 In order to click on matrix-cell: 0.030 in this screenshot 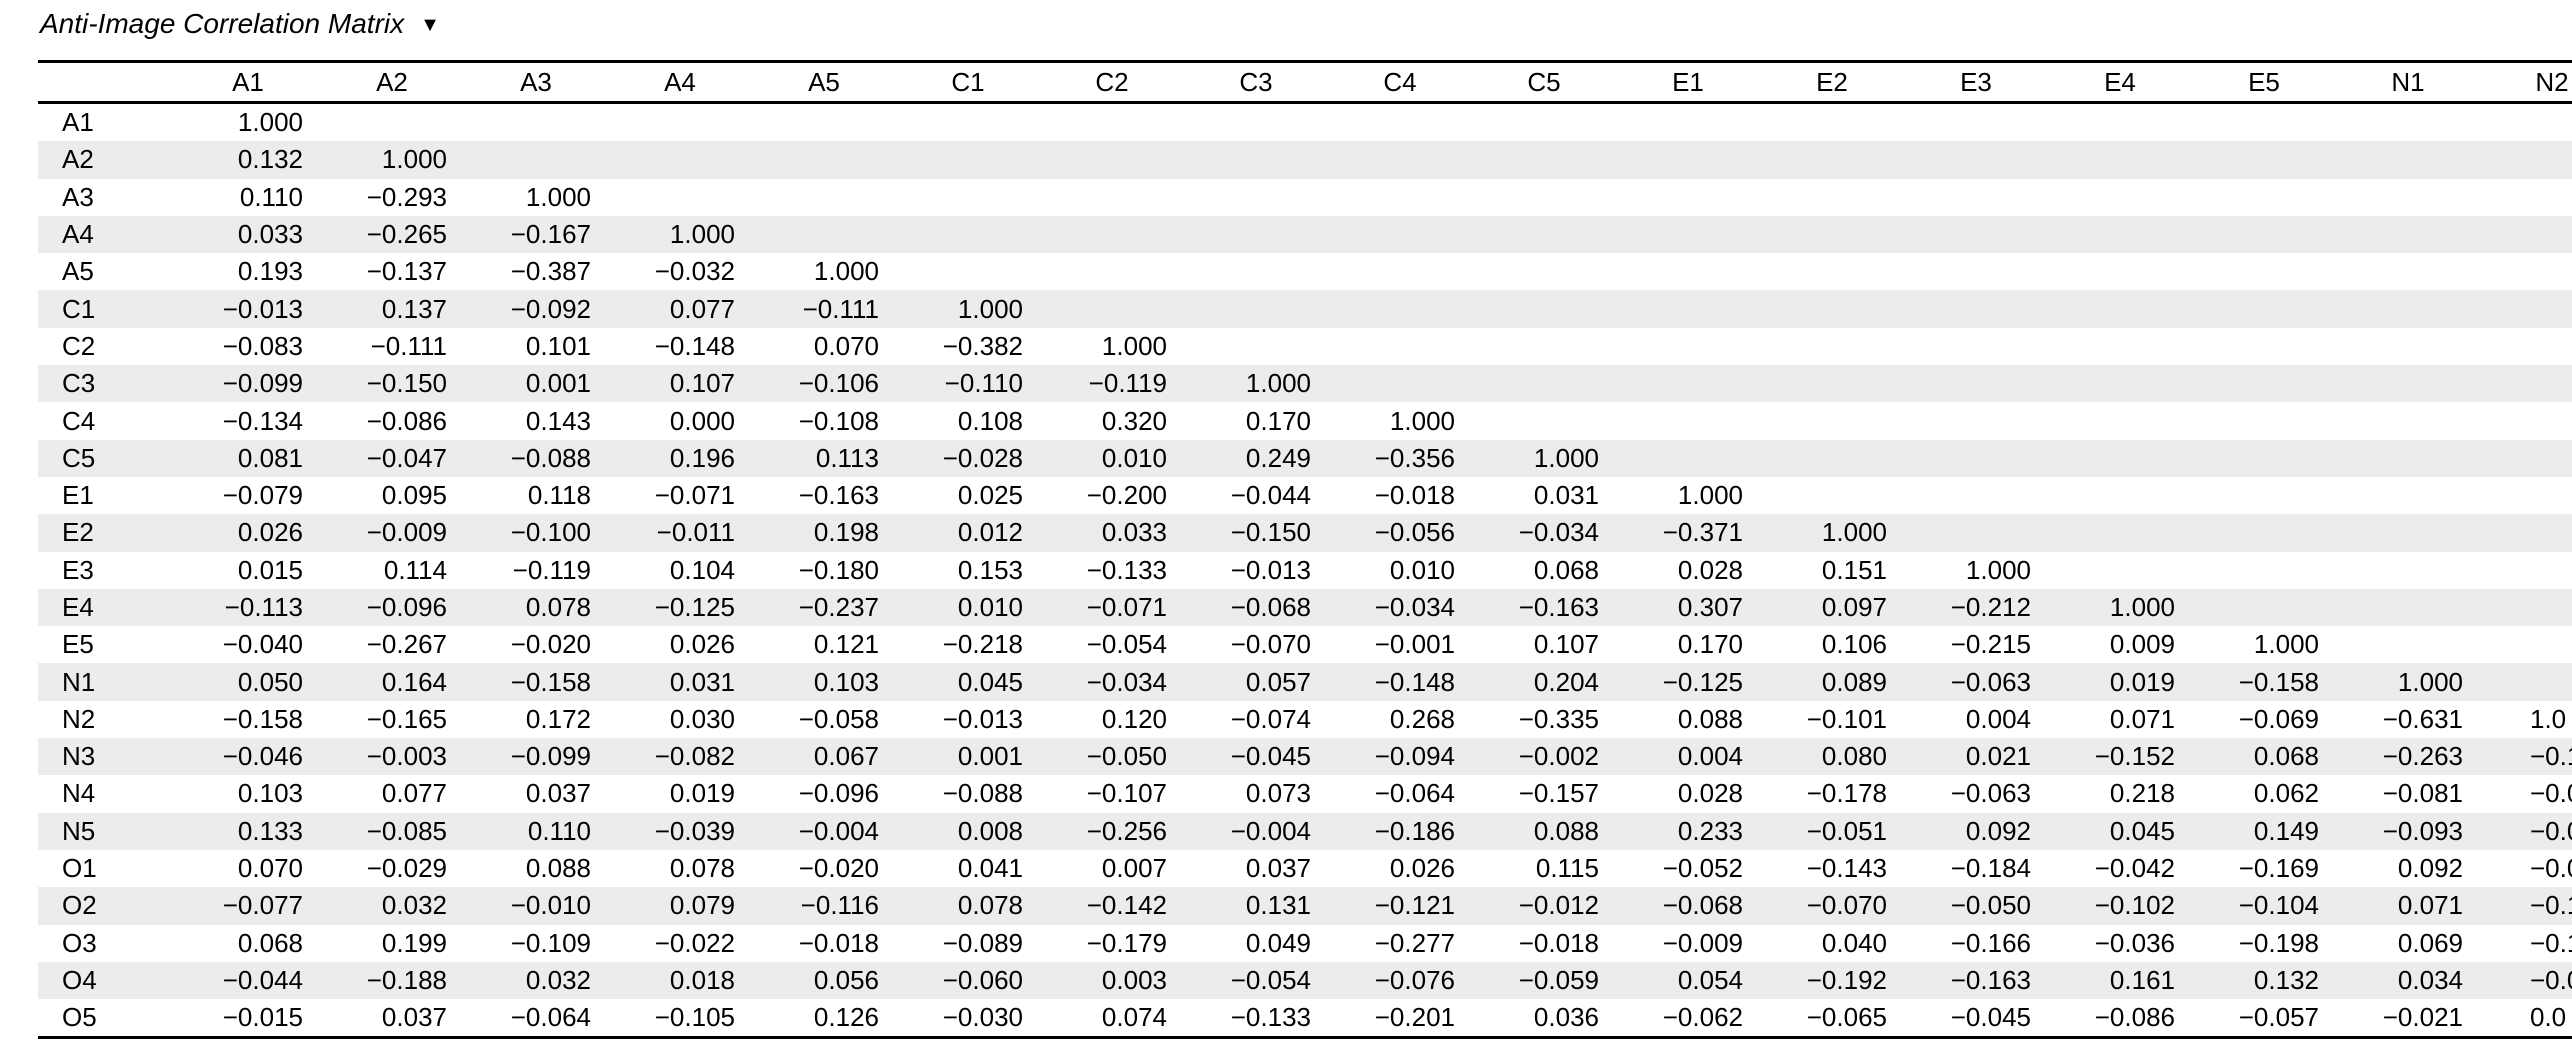, I will do `click(702, 718)`.